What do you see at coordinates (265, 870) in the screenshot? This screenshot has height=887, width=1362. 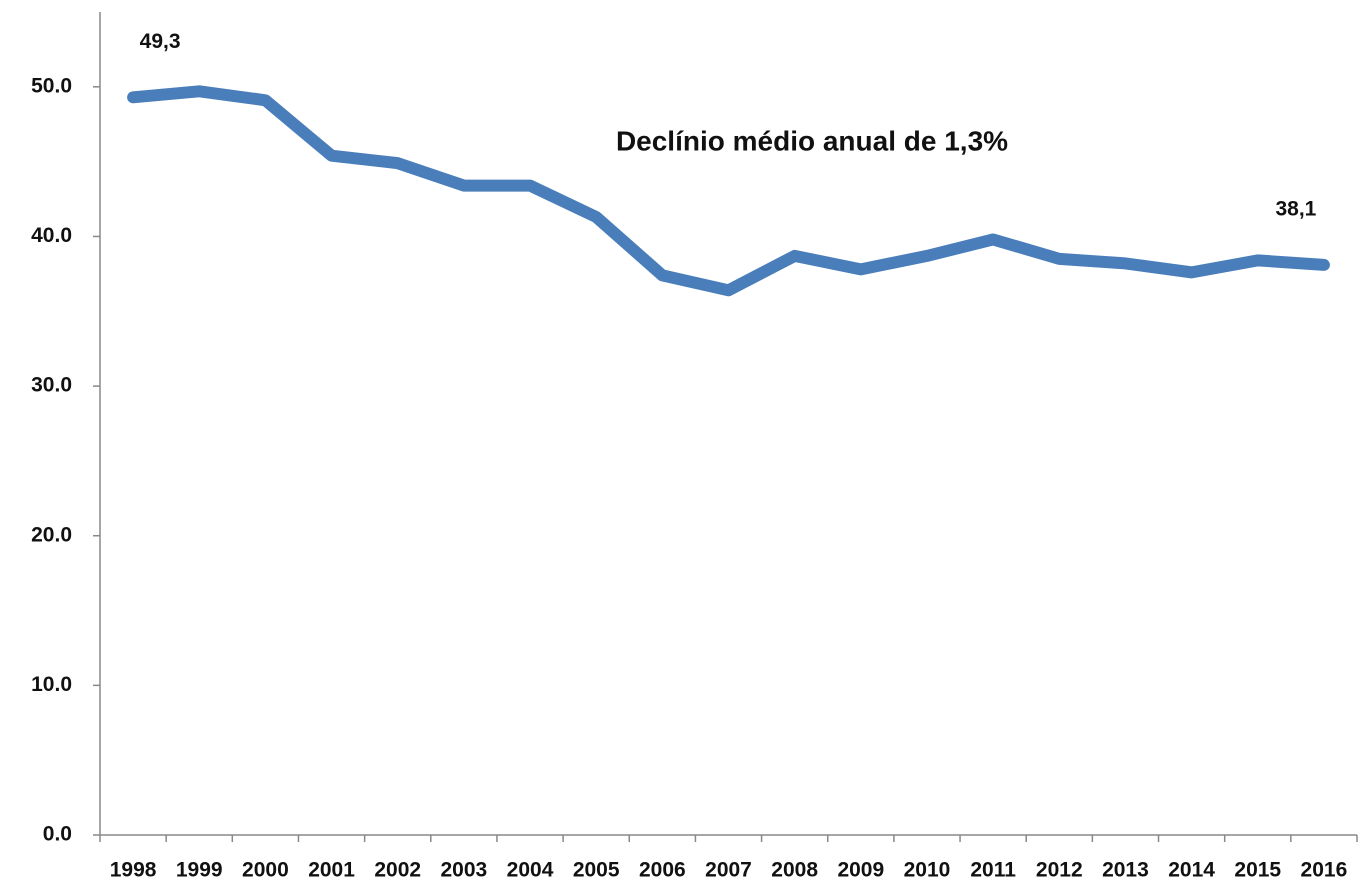 I see `x-tick-label: 2000` at bounding box center [265, 870].